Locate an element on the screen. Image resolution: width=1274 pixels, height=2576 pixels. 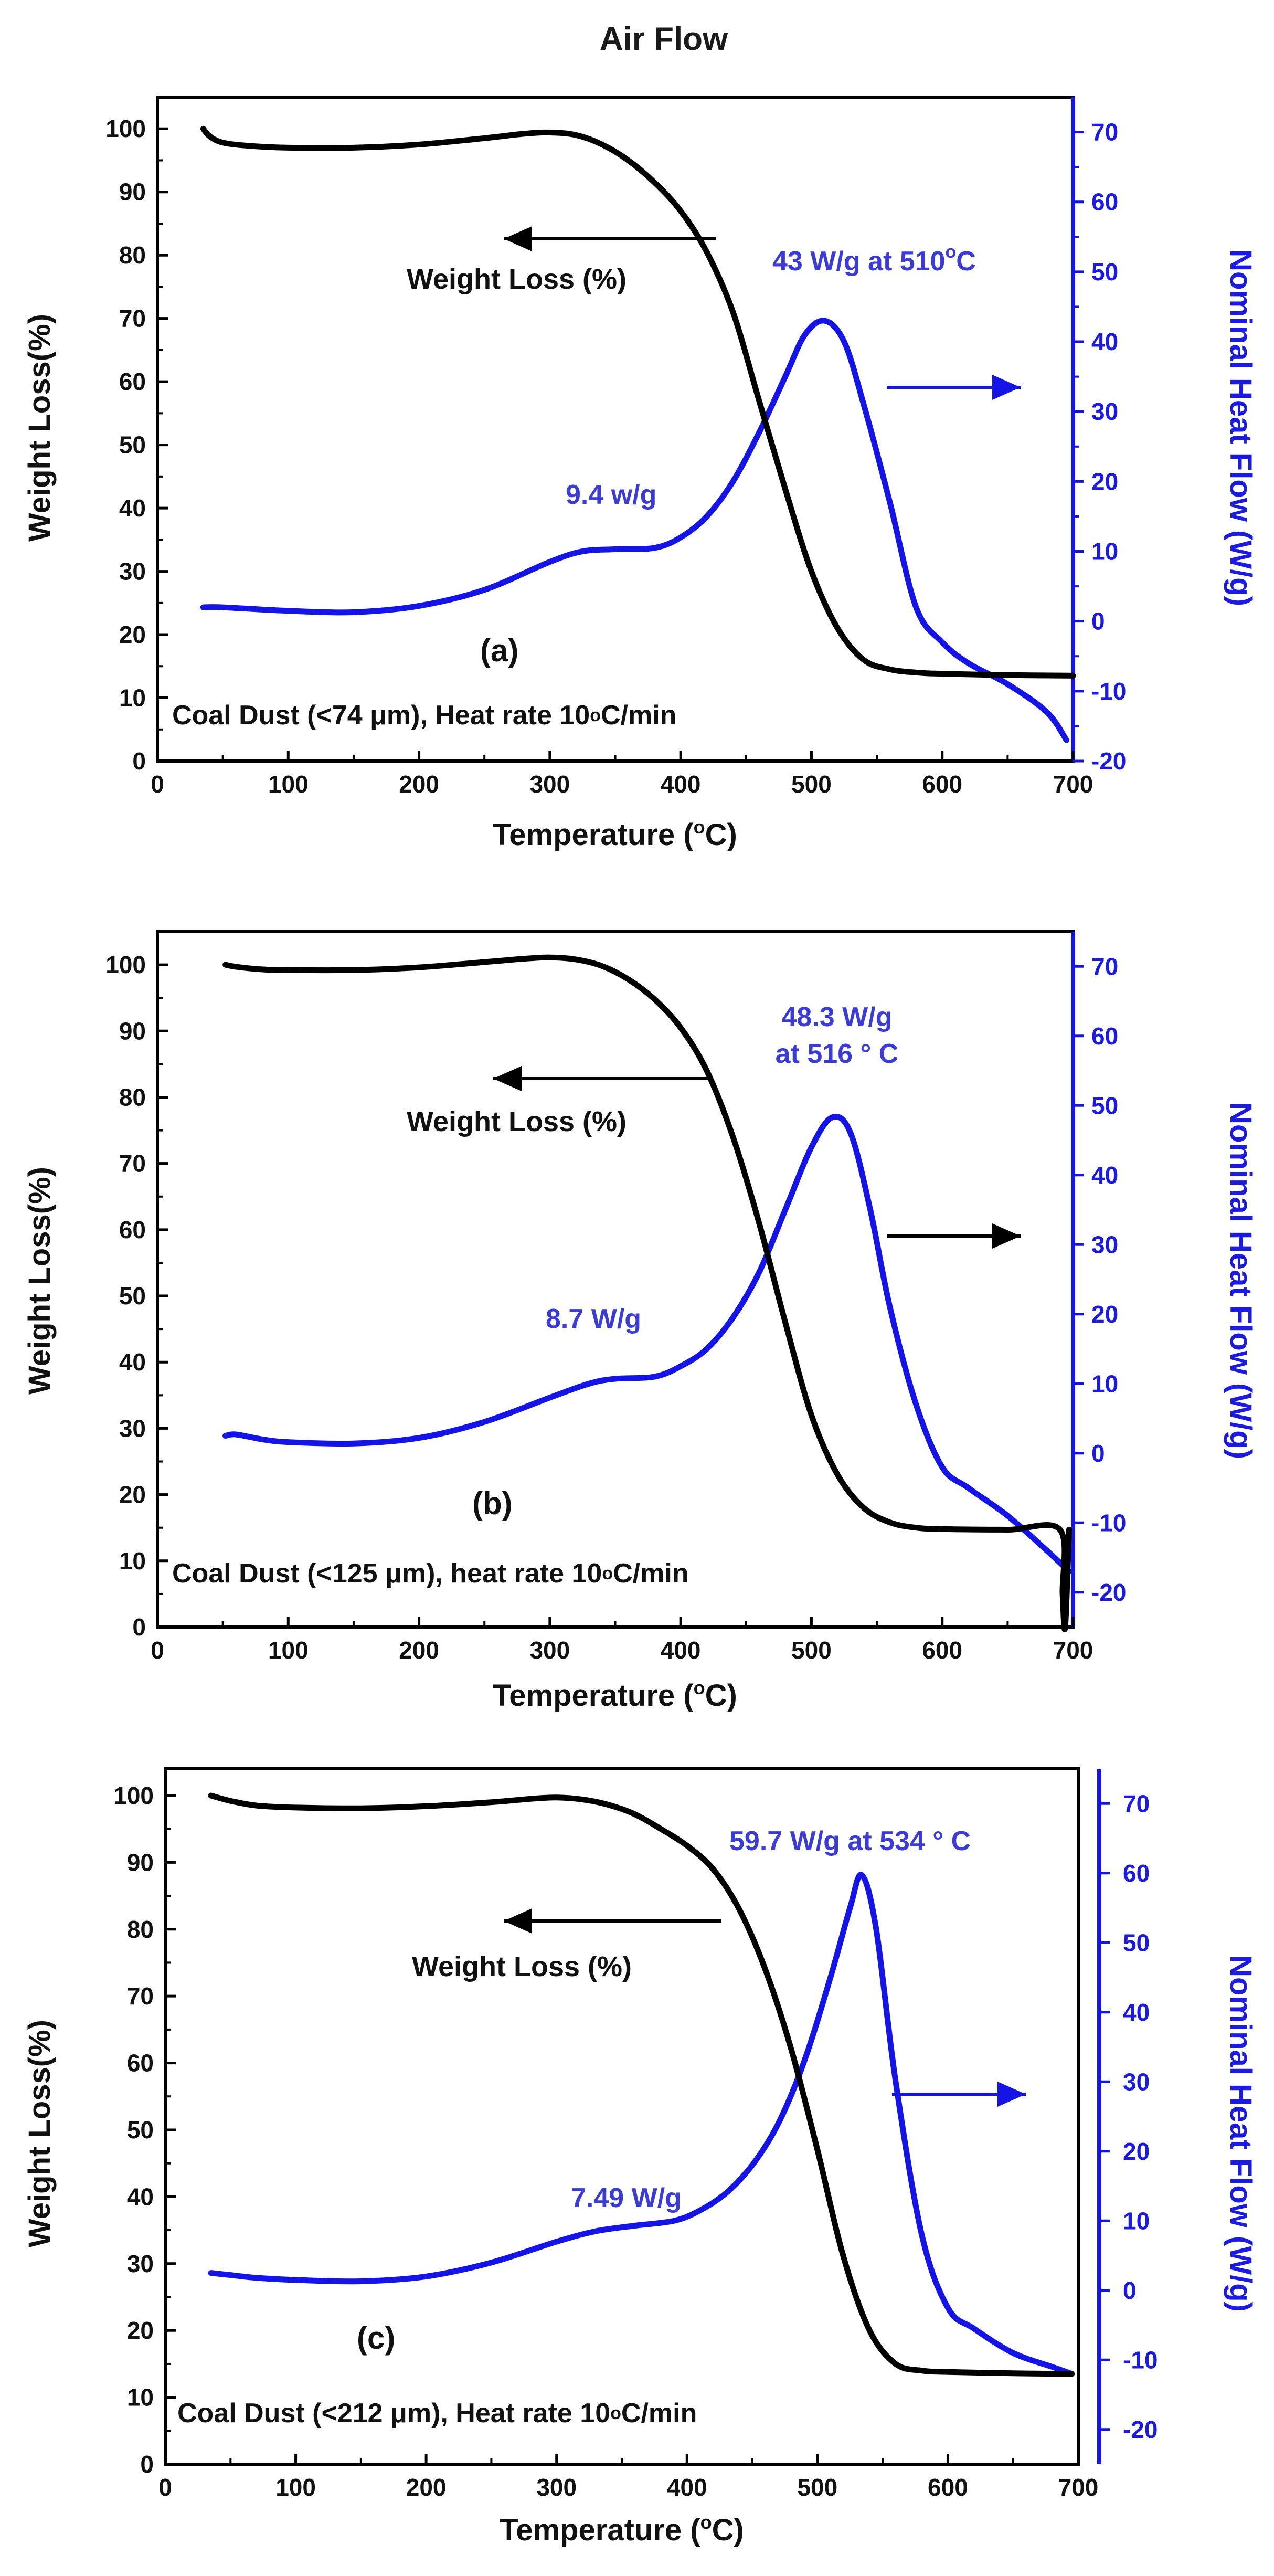
y-left-tick-label: 0 is located at coordinates (147, 2464).